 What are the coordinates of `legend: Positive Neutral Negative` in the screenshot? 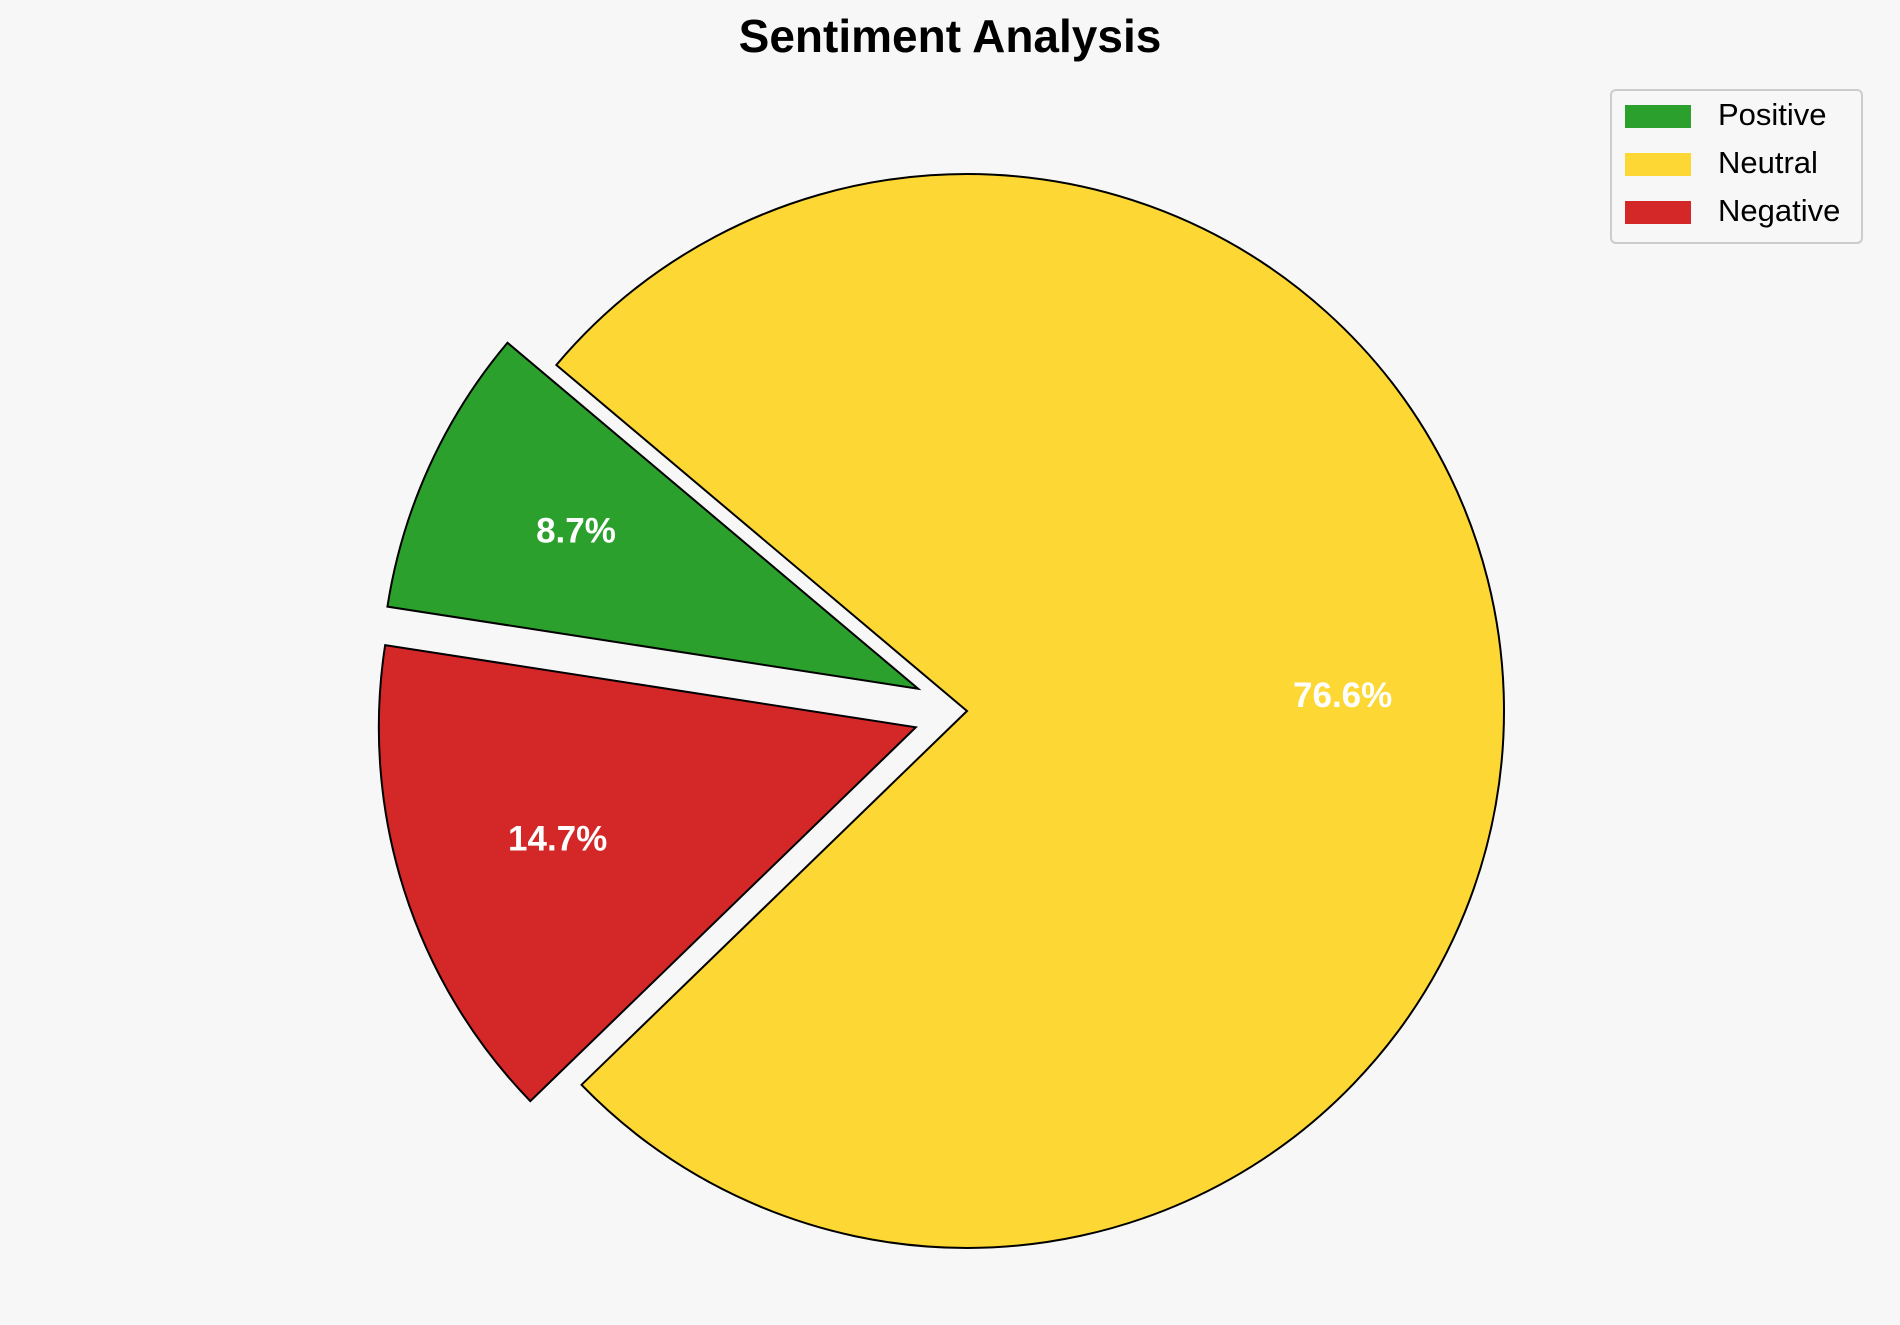 It's located at (1736, 166).